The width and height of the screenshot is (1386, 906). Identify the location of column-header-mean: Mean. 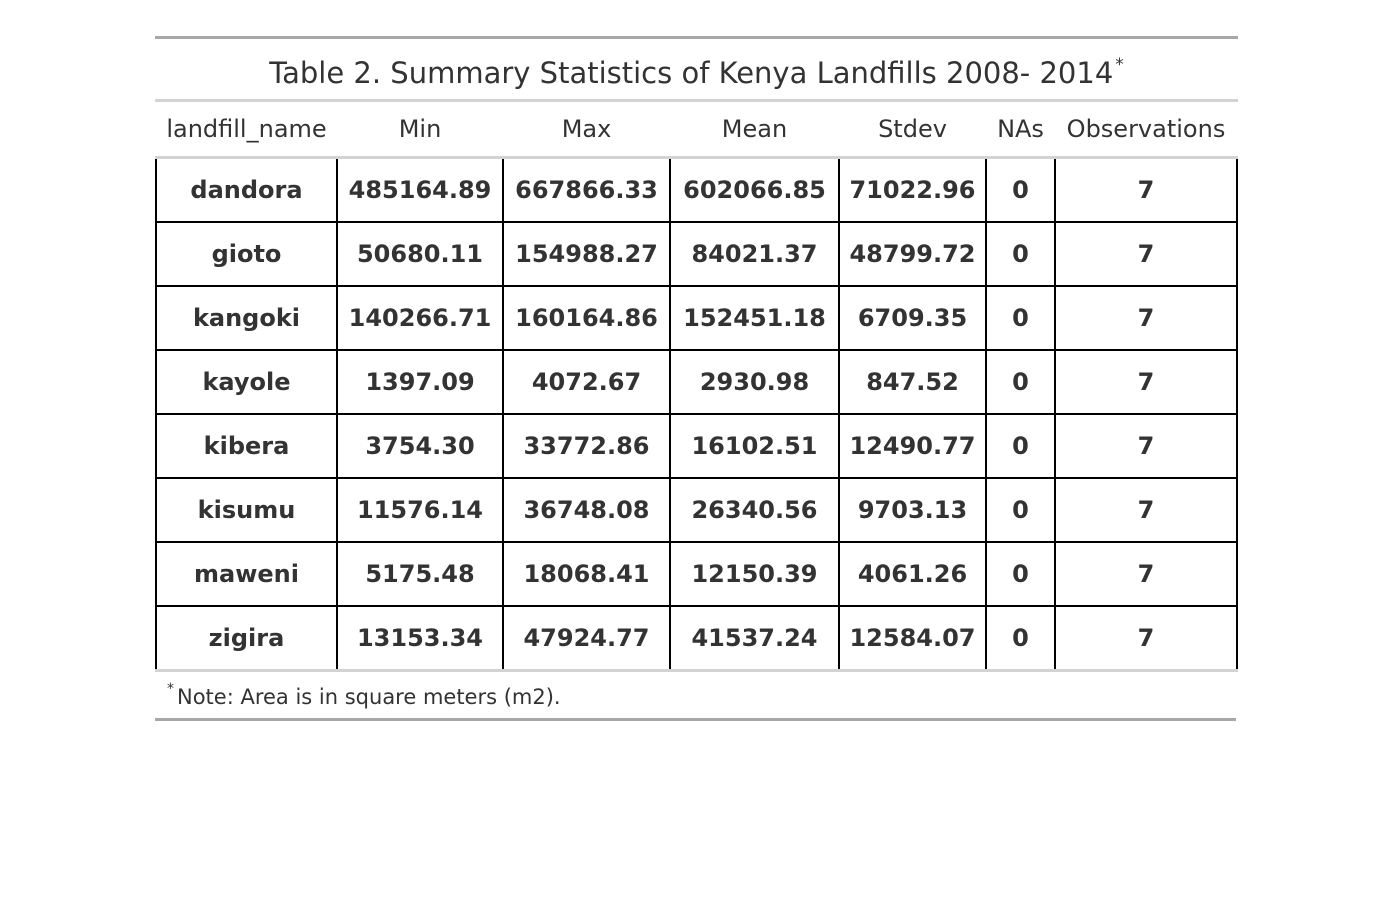
(754, 130).